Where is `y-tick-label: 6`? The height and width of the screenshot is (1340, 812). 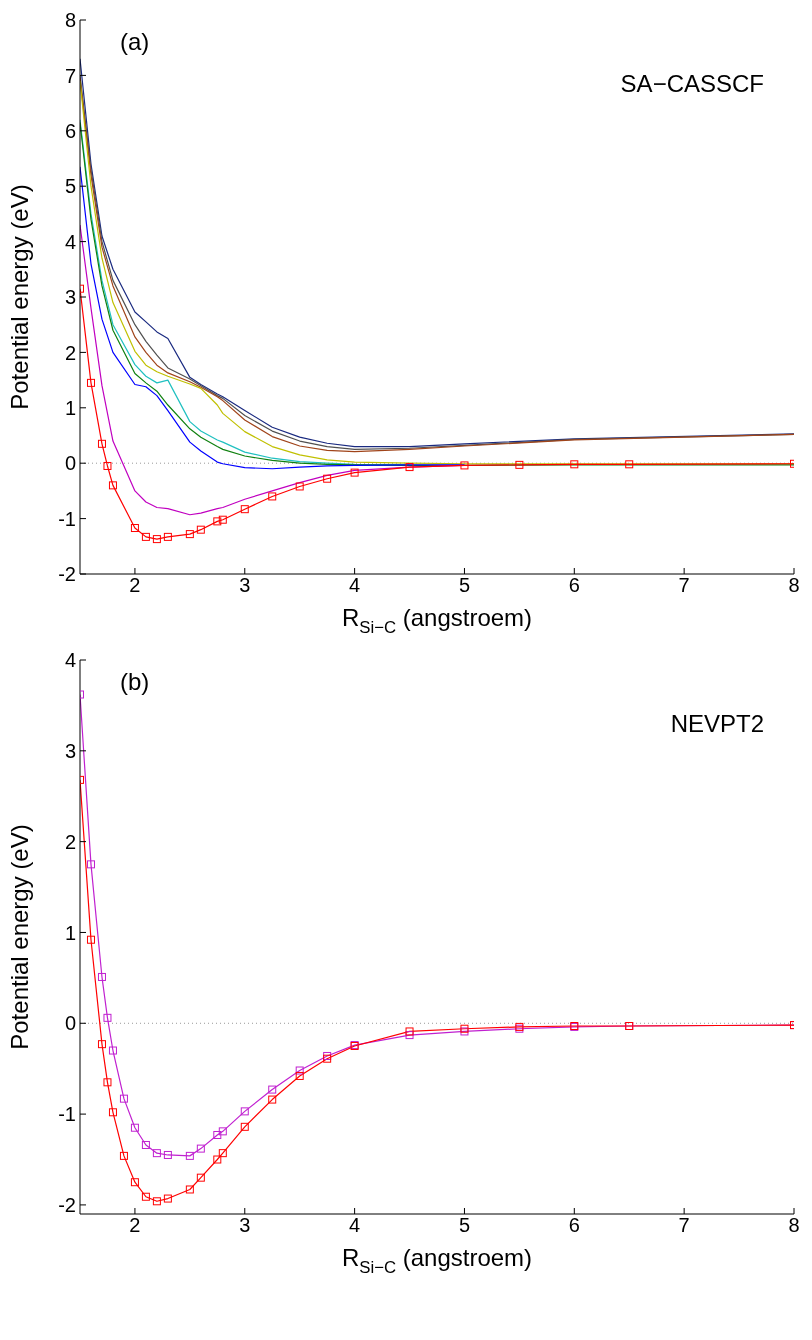
y-tick-label: 6 is located at coordinates (70, 130).